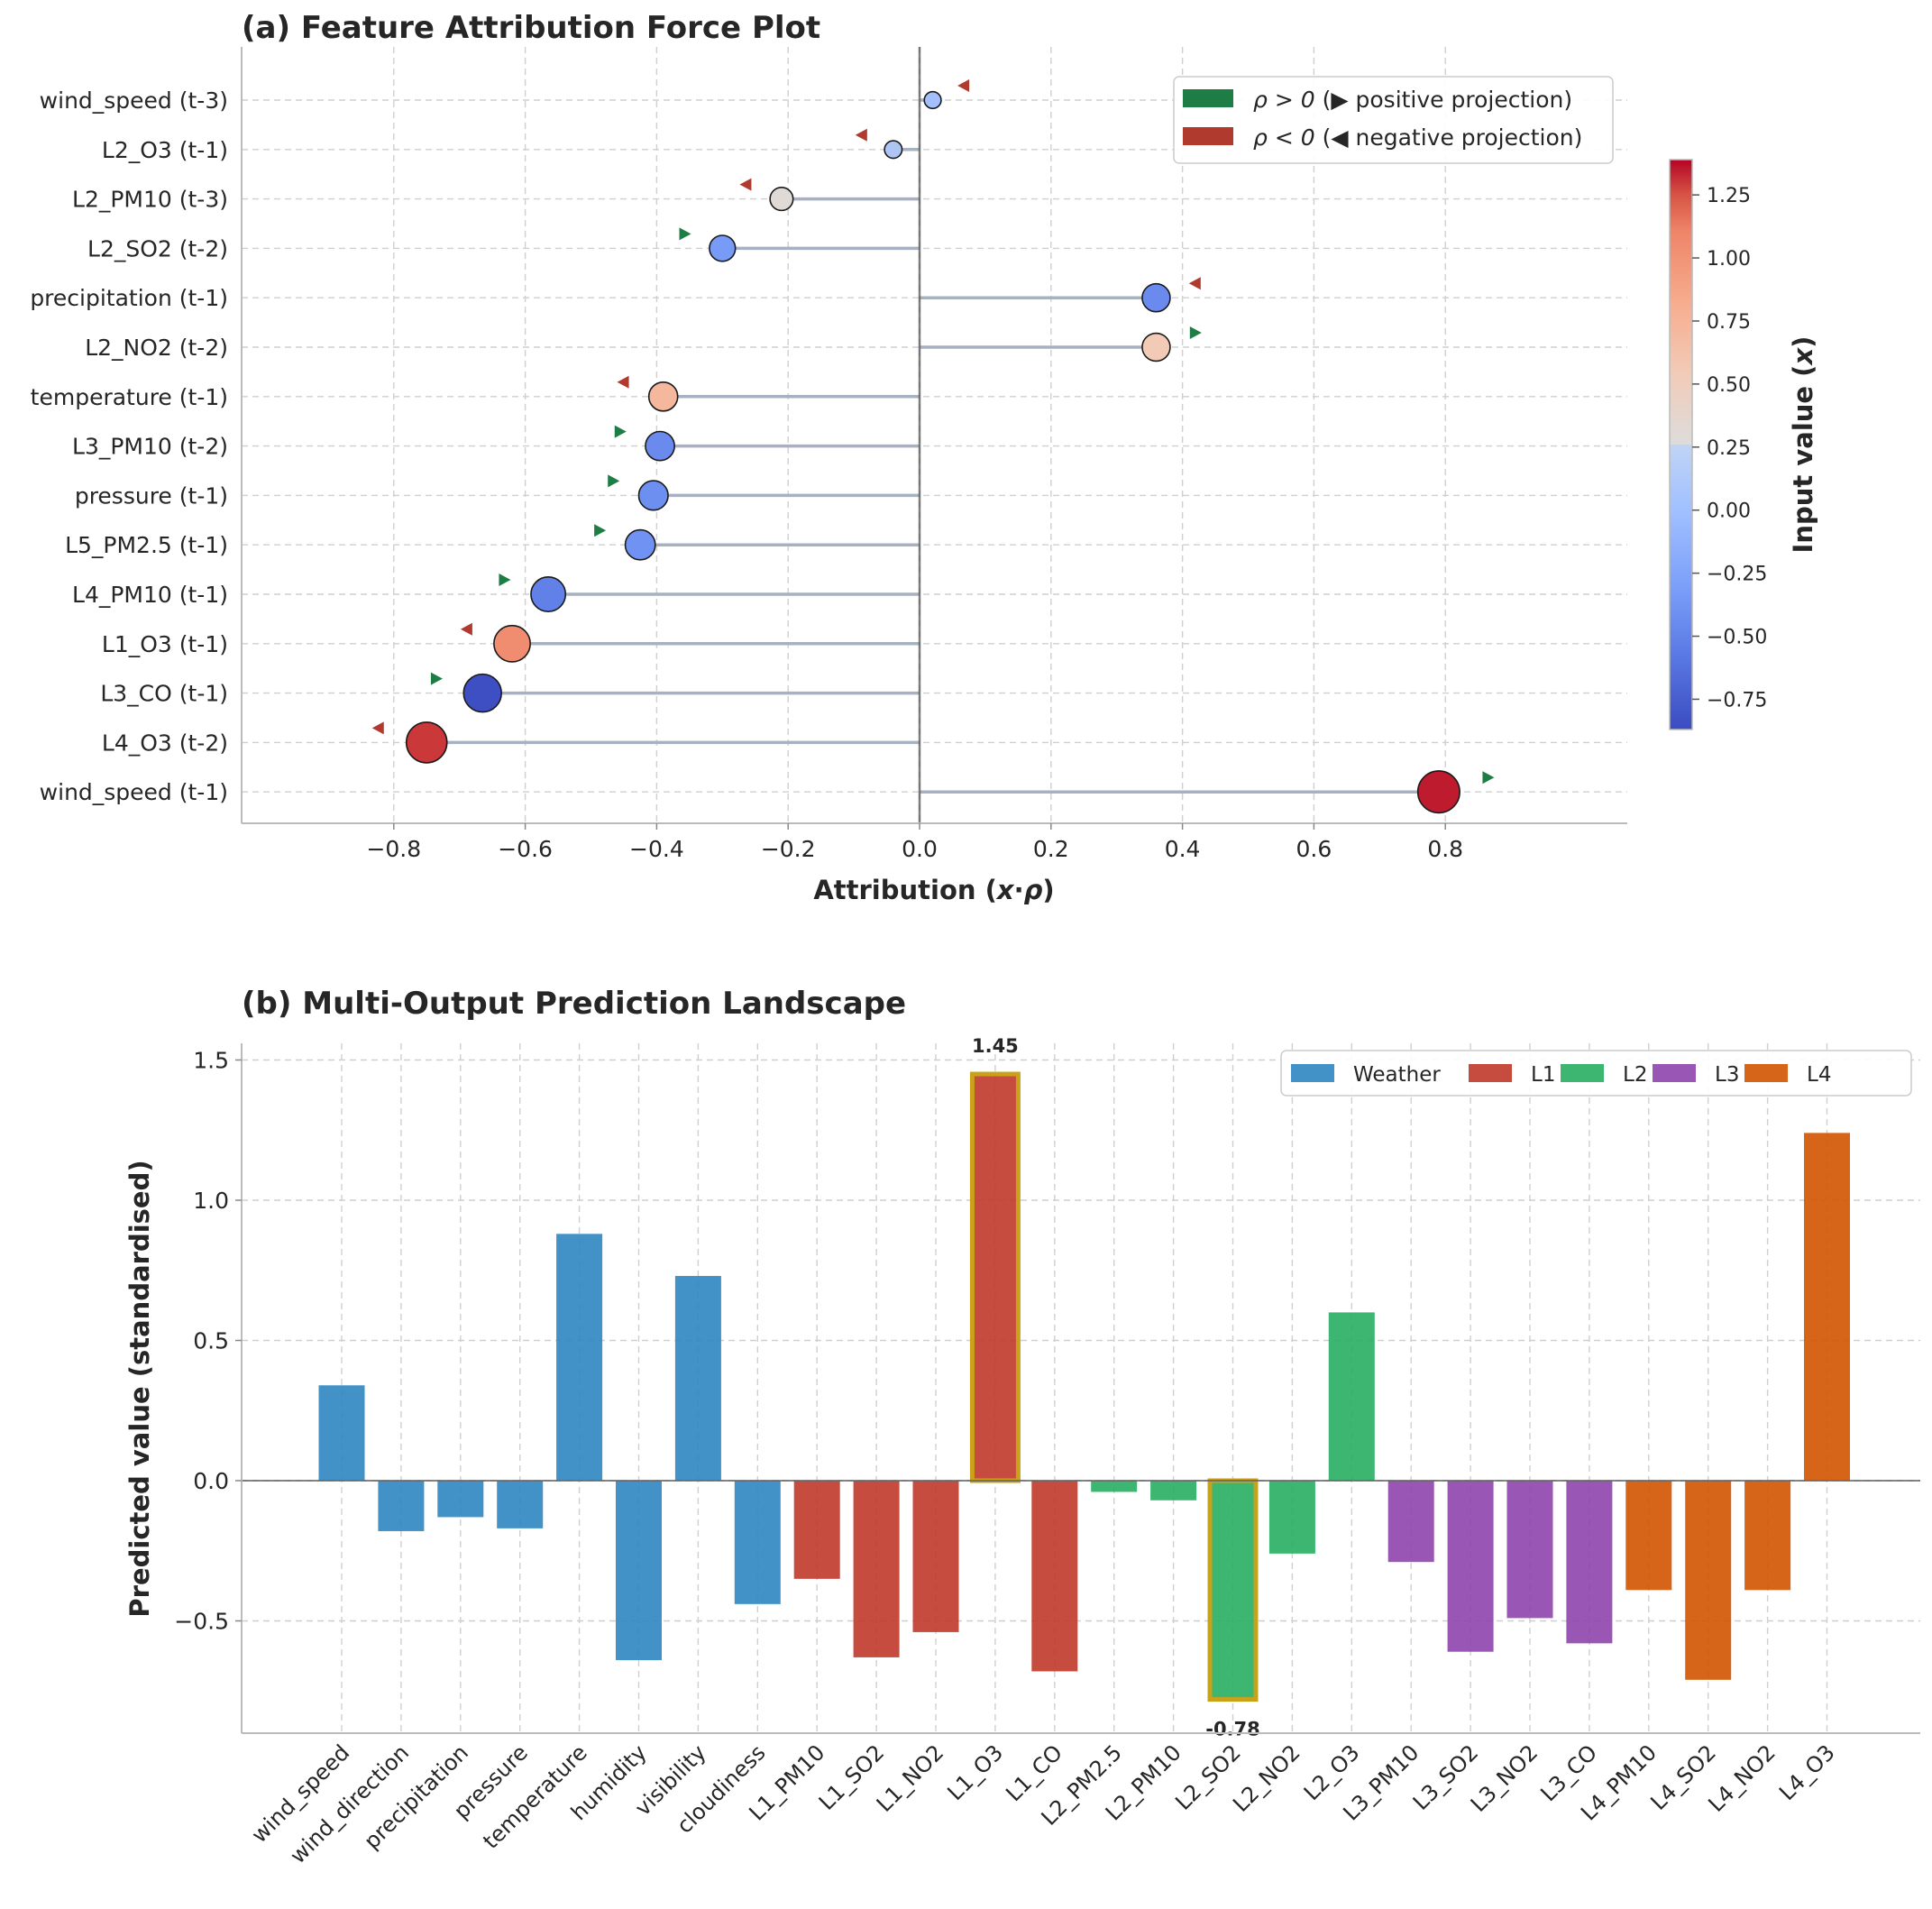 The height and width of the screenshot is (1909, 1932). I want to click on y-tick-label: 0.0, so click(211, 1481).